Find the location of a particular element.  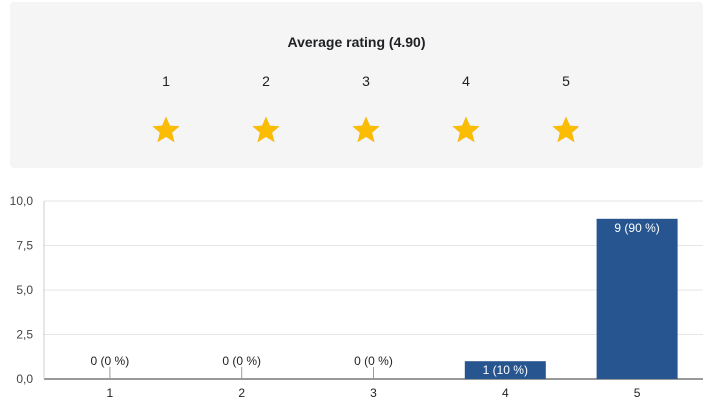

y-tick-label: 2,5 is located at coordinates (24, 335).